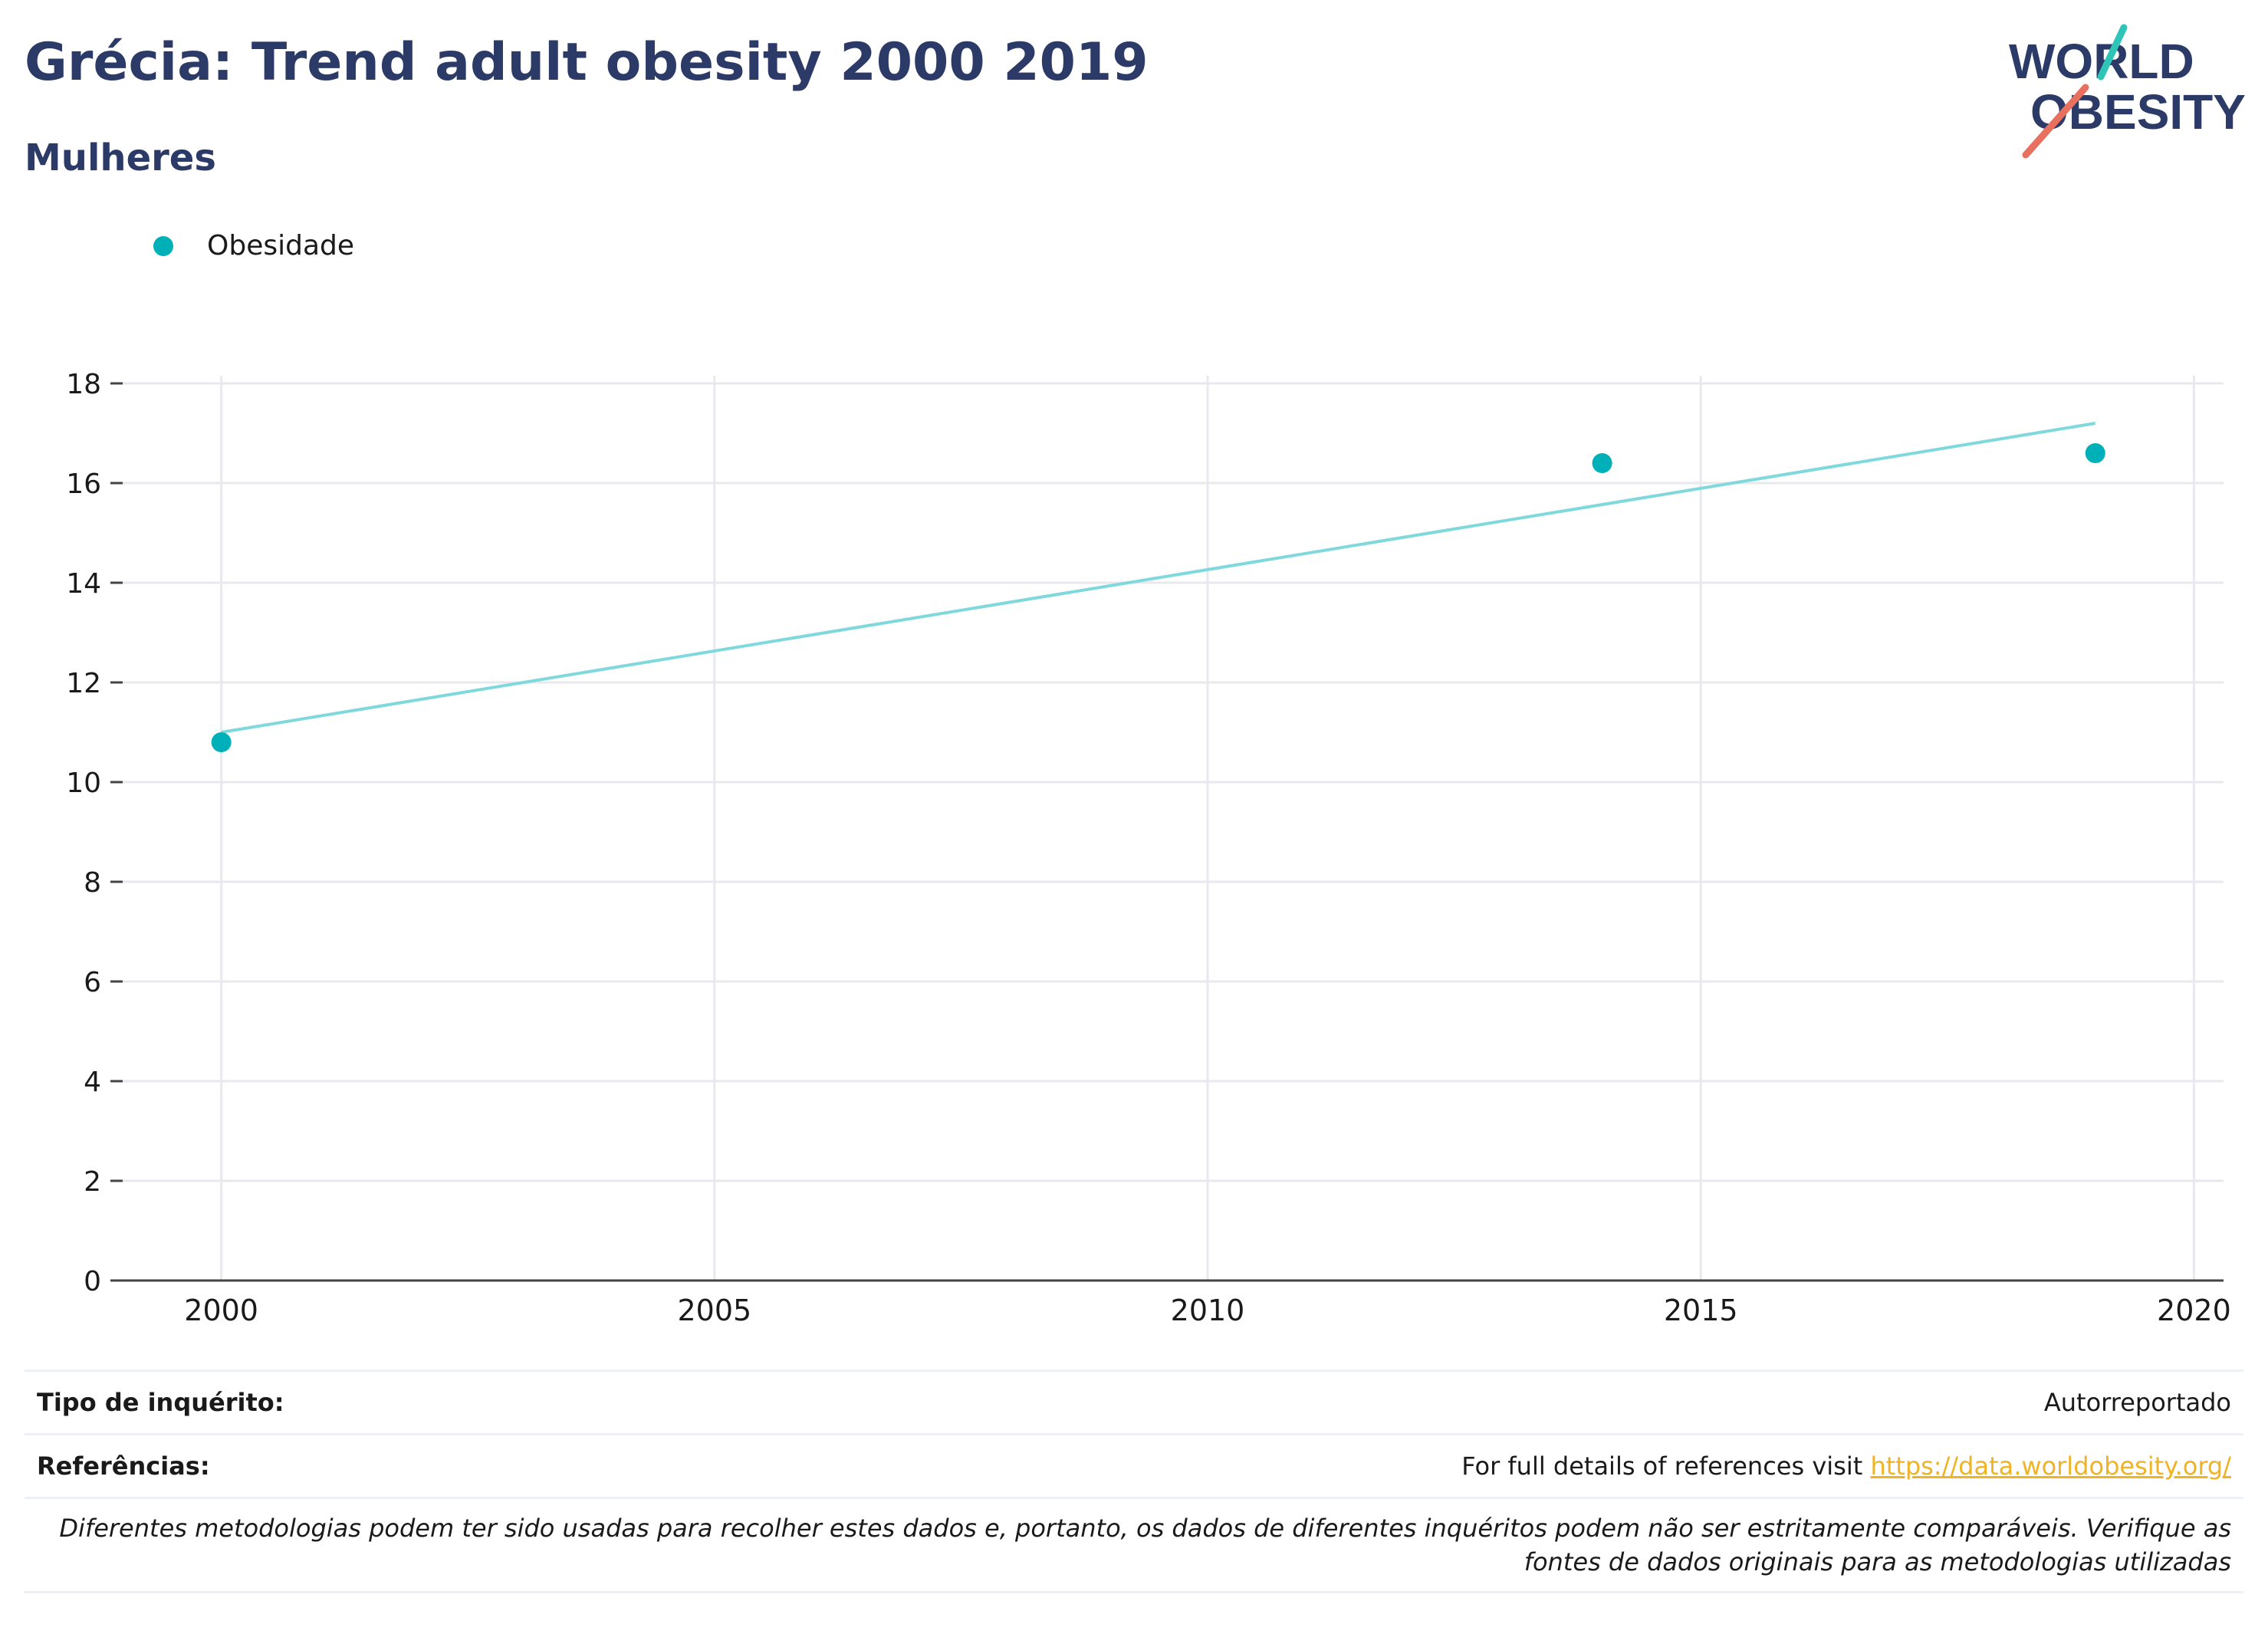 The image size is (2268, 1634). I want to click on y-tick-label: 18, so click(83, 385).